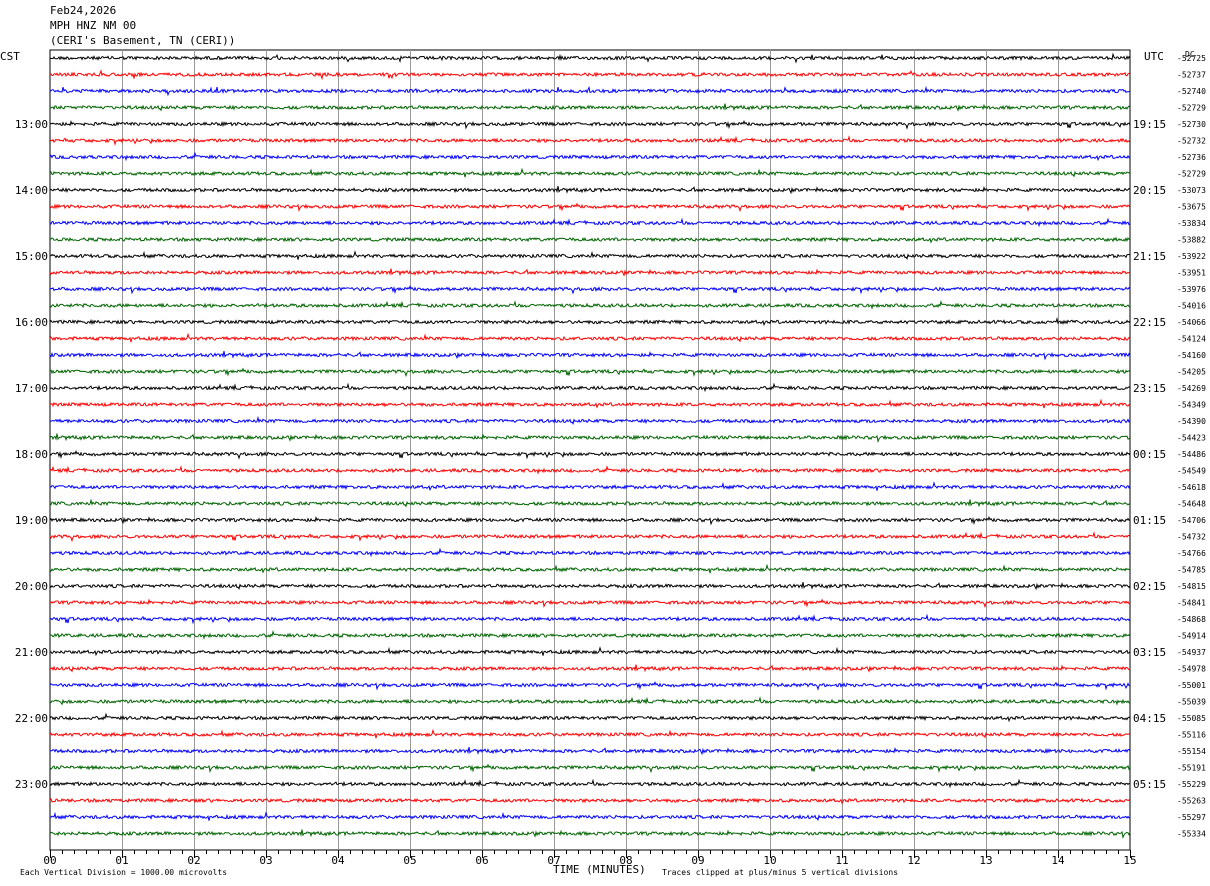 This screenshot has width=1210, height=886. I want to click on x-tick-label: 09, so click(697, 860).